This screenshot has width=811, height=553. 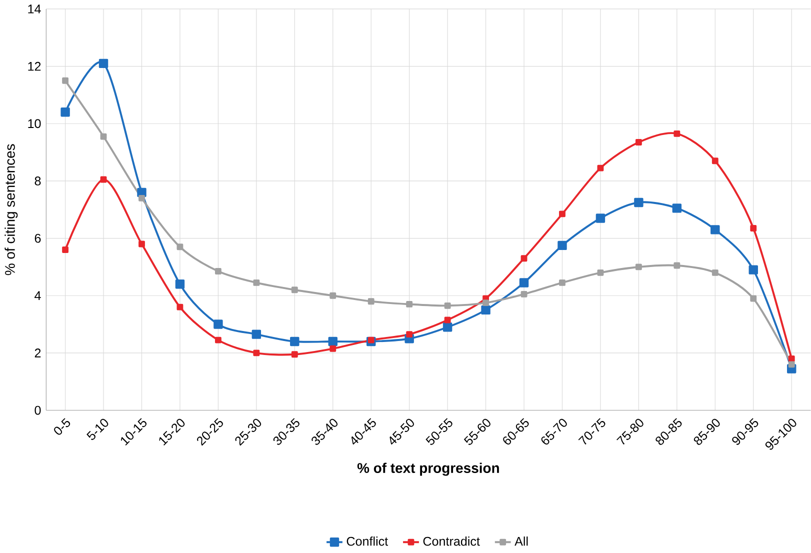 I want to click on x-tick-label: 0-5, so click(x=62, y=426).